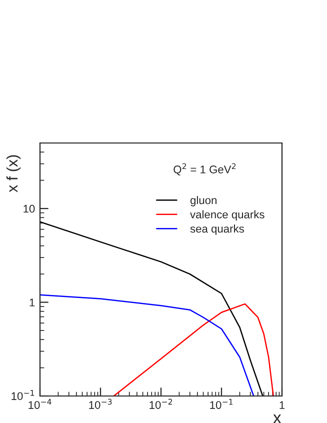 This screenshot has width=327, height=423. I want to click on x-tick-label: 10$^{−1}$, so click(221, 403).